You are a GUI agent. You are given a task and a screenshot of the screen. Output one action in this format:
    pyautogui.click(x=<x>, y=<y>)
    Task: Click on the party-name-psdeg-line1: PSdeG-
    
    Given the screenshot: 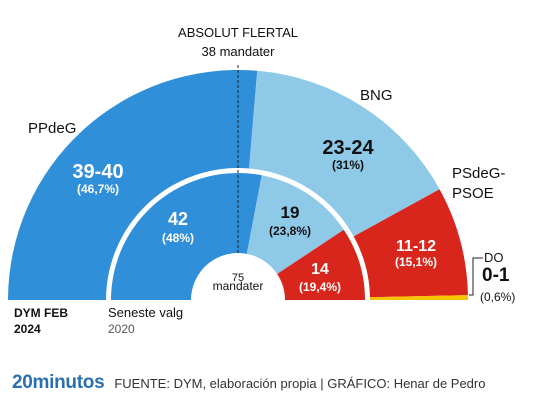 What is the action you would take?
    pyautogui.click(x=478, y=173)
    